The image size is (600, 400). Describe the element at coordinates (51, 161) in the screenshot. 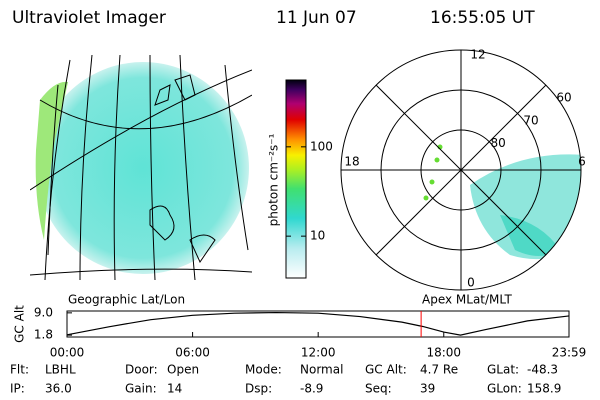

I see `uv-crescent` at that location.